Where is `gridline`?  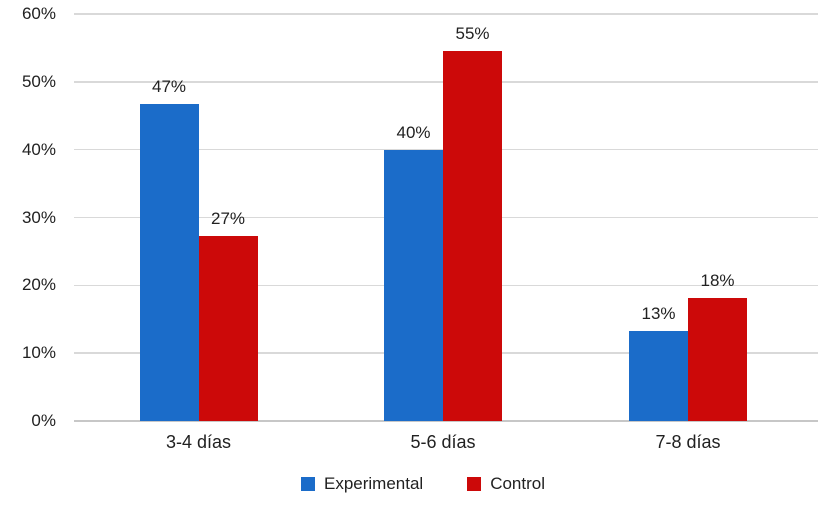
gridline is located at coordinates (446, 14).